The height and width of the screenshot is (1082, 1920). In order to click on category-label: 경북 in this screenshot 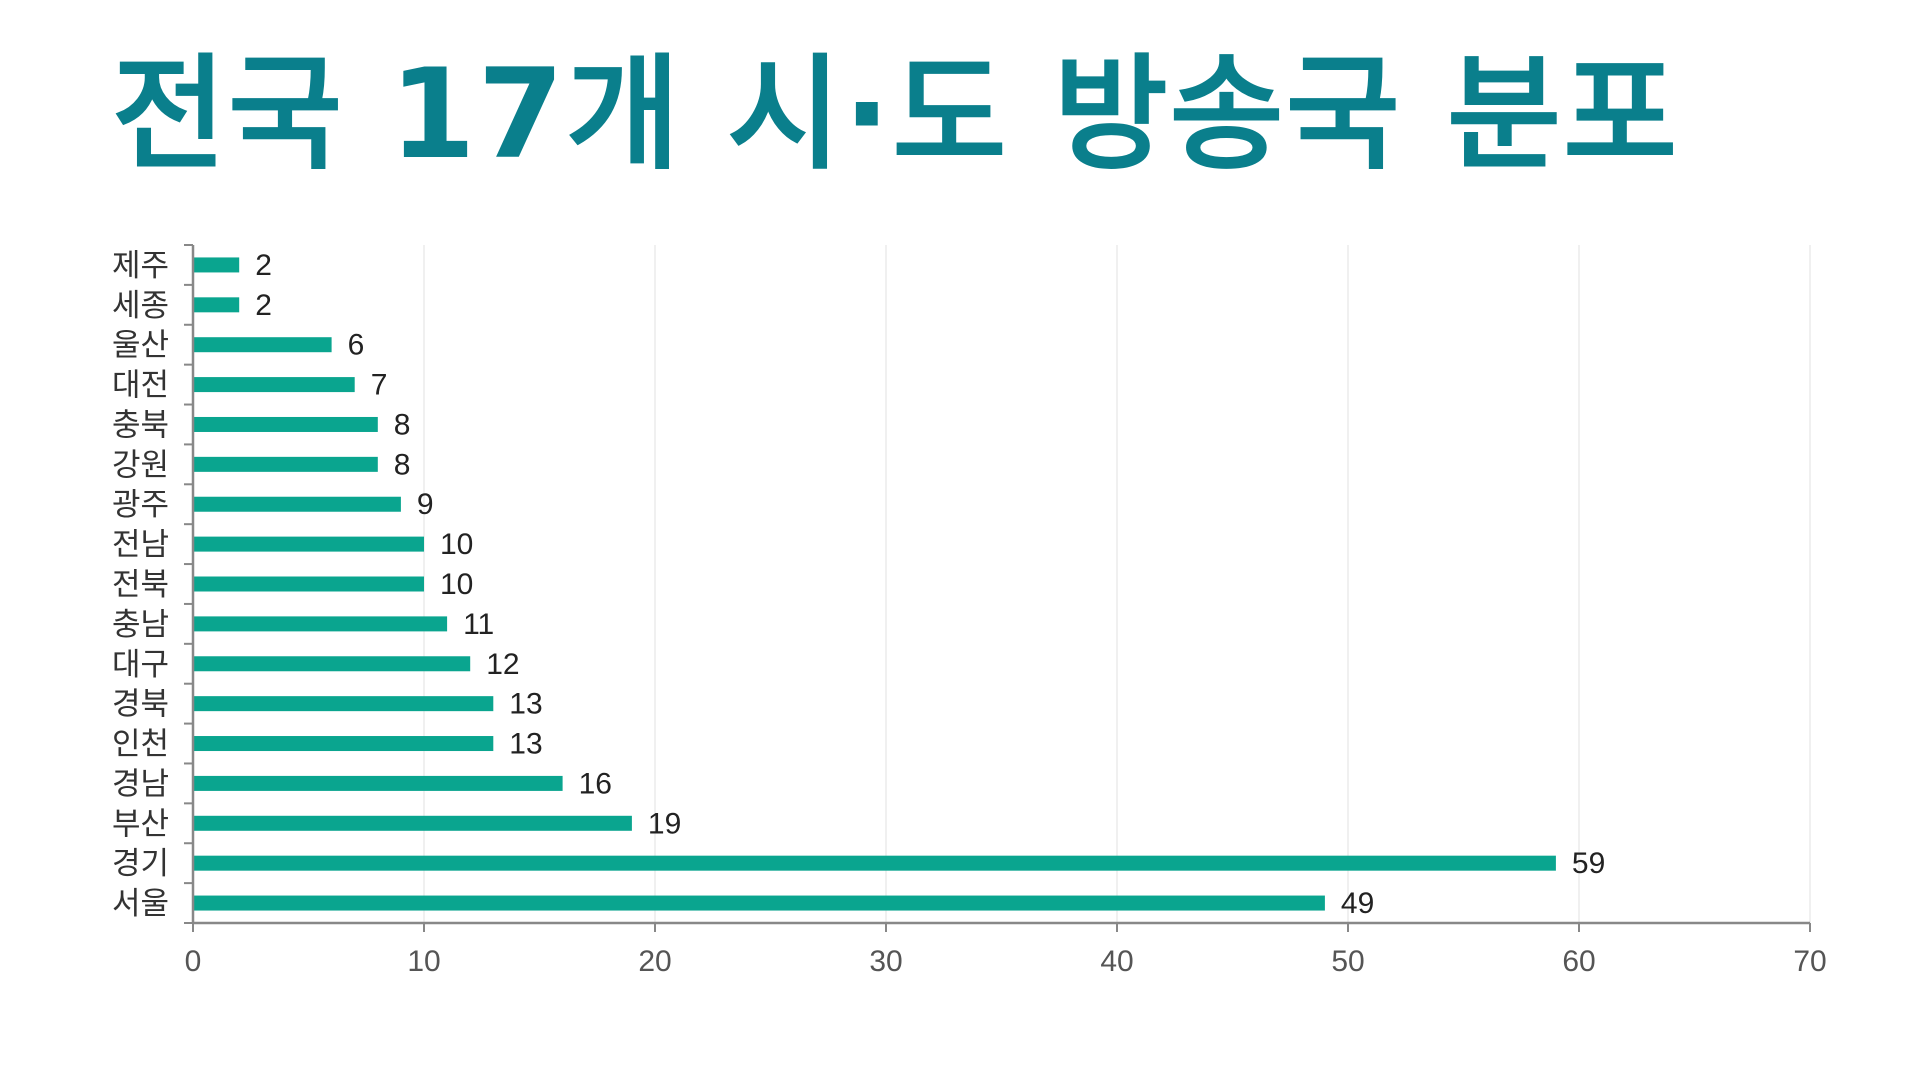, I will do `click(140, 705)`.